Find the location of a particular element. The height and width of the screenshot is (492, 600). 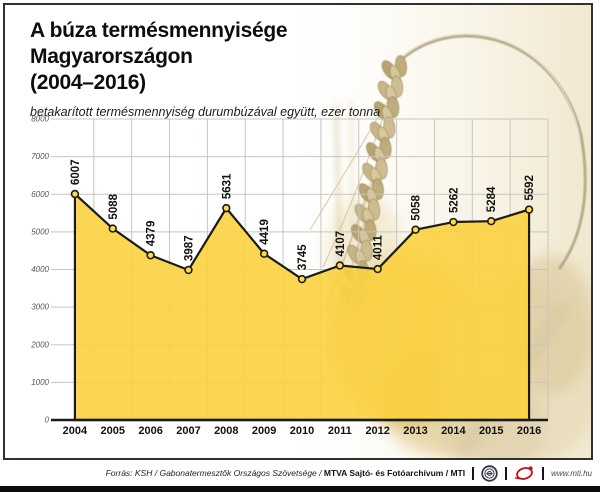

y-axis-tick-label: 0 is located at coordinates (47, 420).